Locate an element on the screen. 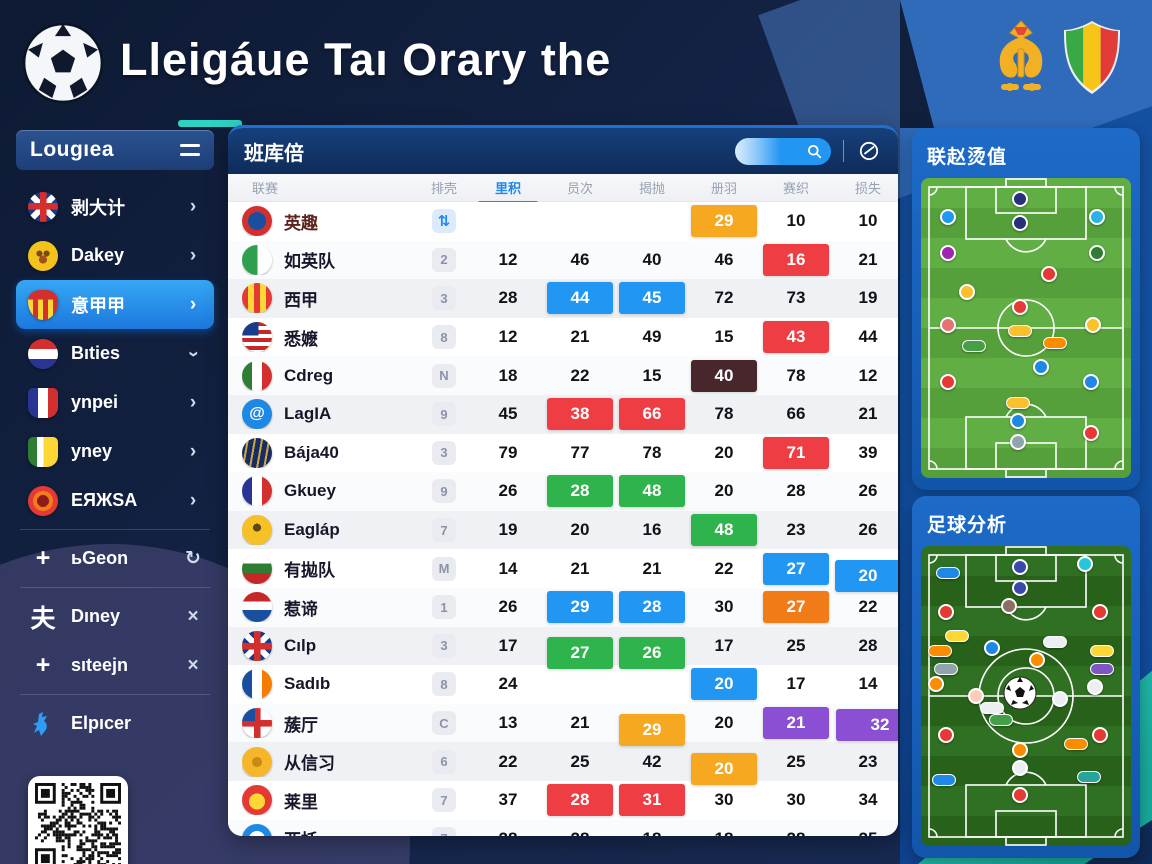 Image resolution: width=1152 pixels, height=864 pixels. table-row: Gkuey 9 26 28 48 20 28 26 is located at coordinates (563, 491).